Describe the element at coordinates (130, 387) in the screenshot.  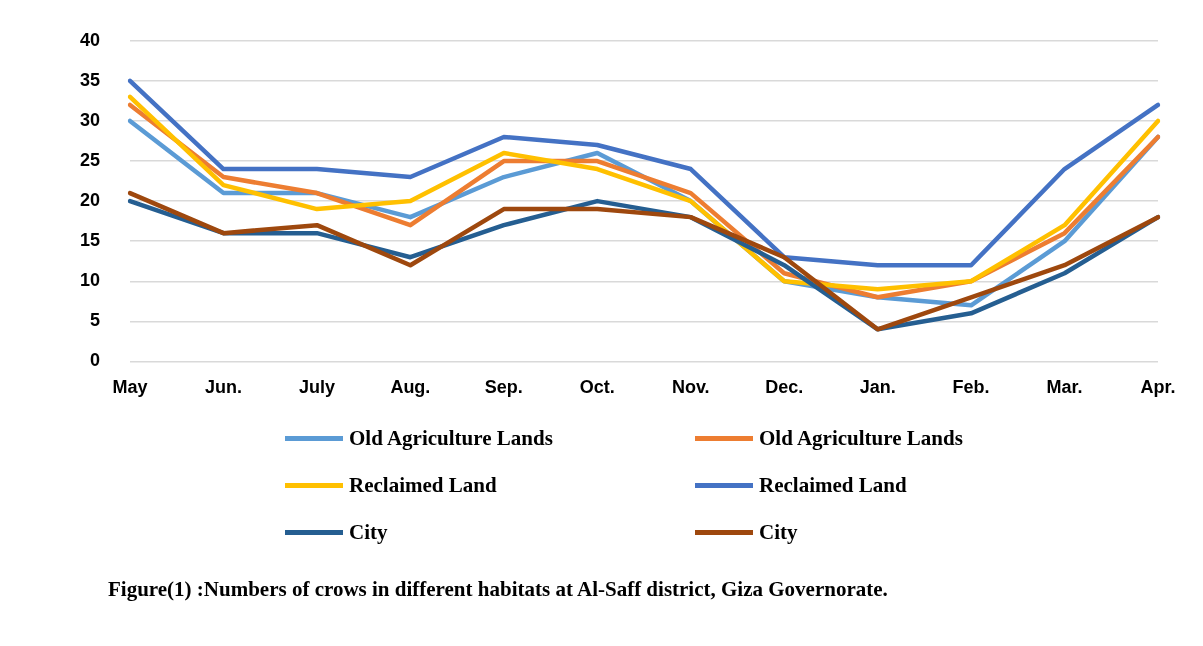
I see `x-tick-label: May` at that location.